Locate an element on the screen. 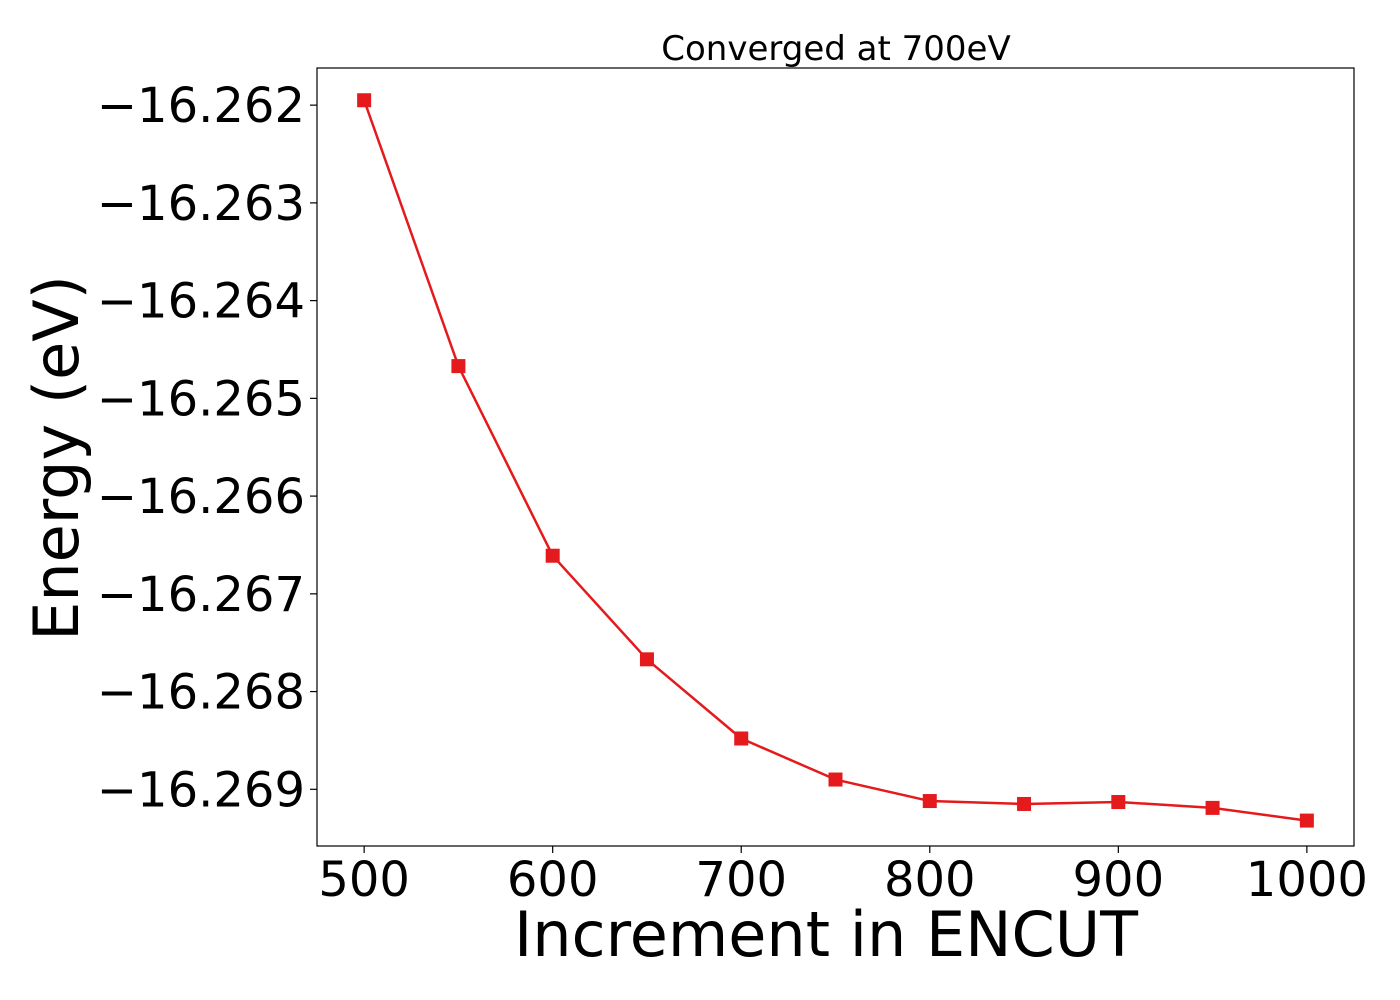  y-tick-label: −16.263 is located at coordinates (201, 204).